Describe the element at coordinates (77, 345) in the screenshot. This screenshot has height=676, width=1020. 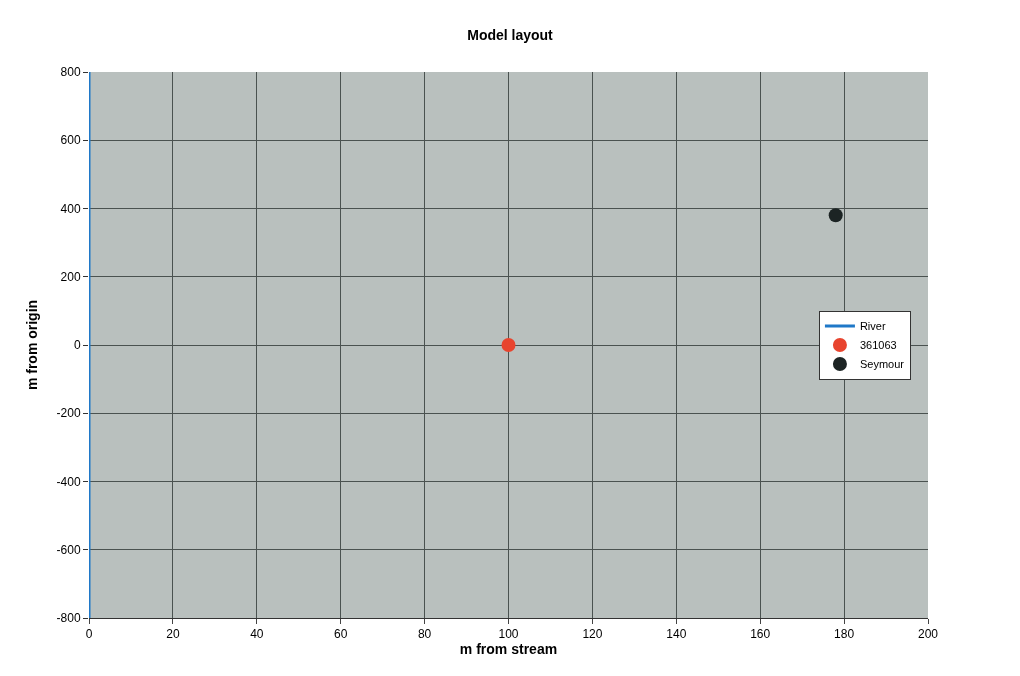
I see `y-tick-label: 0` at that location.